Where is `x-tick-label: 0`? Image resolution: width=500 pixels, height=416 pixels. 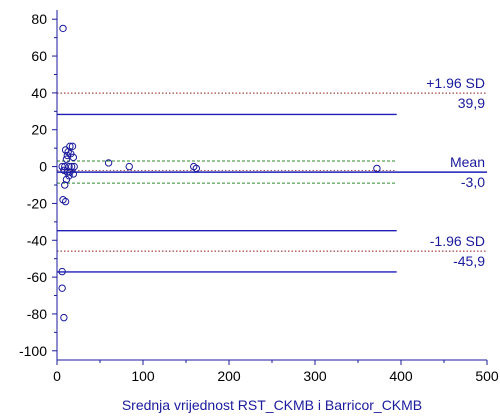
x-tick-label: 0 is located at coordinates (57, 376).